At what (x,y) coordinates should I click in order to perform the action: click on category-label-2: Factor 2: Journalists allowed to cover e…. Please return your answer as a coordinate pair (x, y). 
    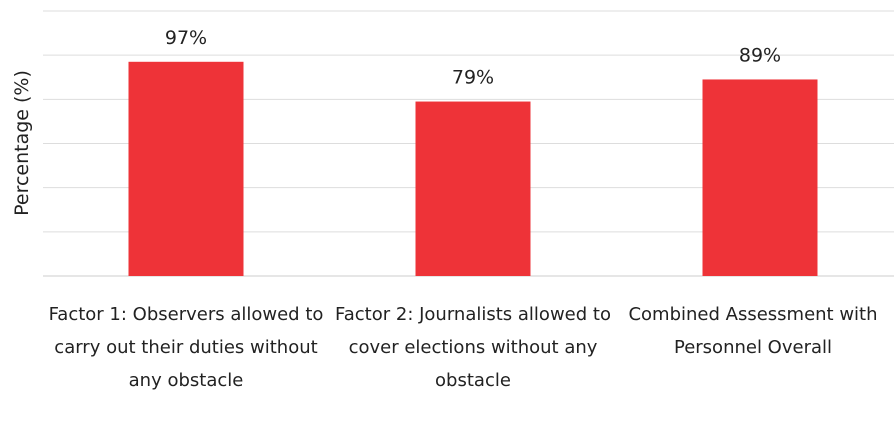
    Looking at the image, I should click on (473, 347).